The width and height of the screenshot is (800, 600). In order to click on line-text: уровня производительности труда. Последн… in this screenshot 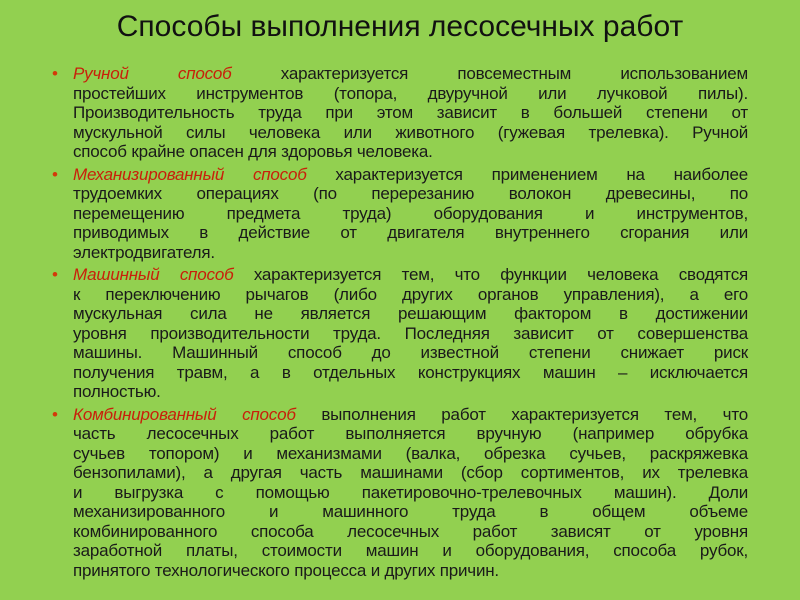, I will do `click(410, 333)`.